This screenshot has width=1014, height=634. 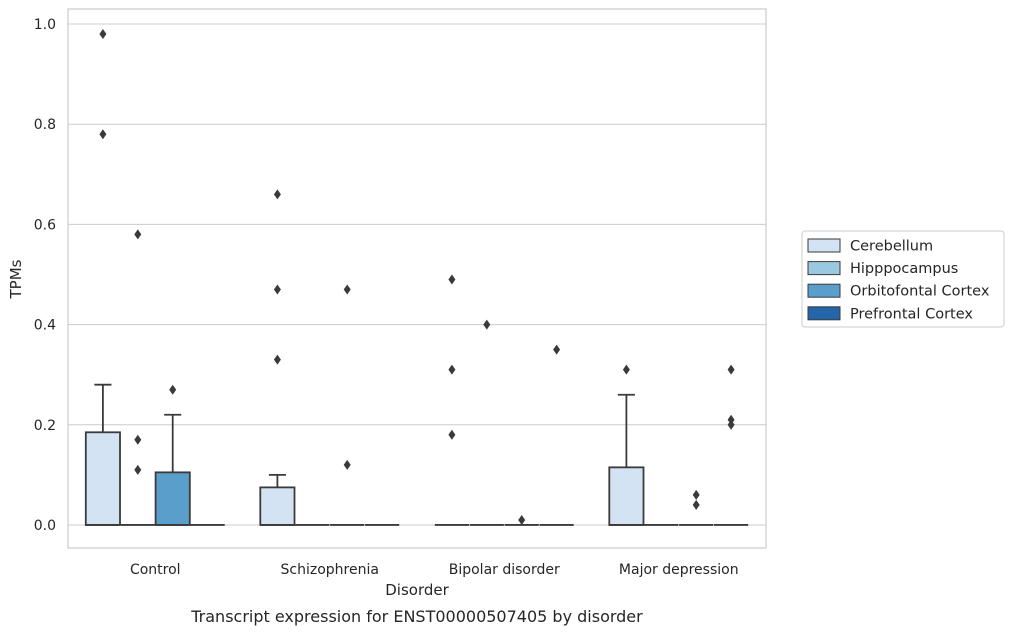 What do you see at coordinates (911, 314) in the screenshot?
I see `legend-label: Prefrontal Cortex` at bounding box center [911, 314].